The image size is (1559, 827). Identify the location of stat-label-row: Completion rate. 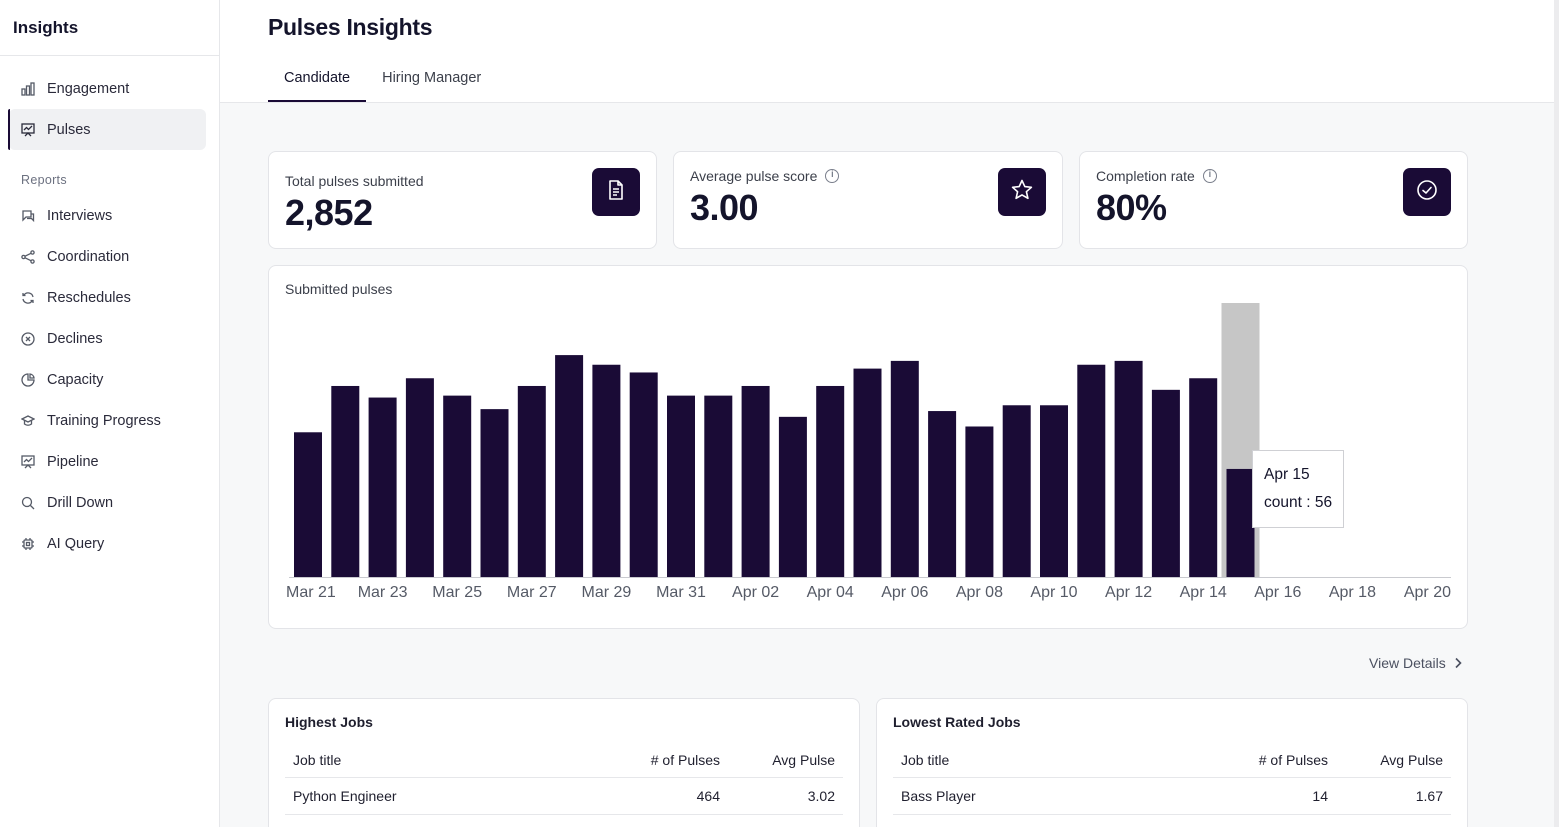
(1156, 176).